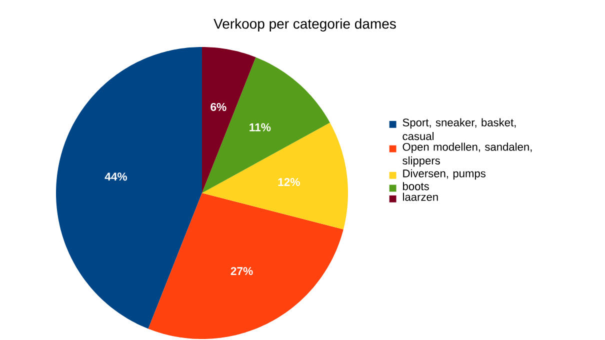 This screenshot has height=340, width=605. I want to click on data-label: 44%, so click(116, 176).